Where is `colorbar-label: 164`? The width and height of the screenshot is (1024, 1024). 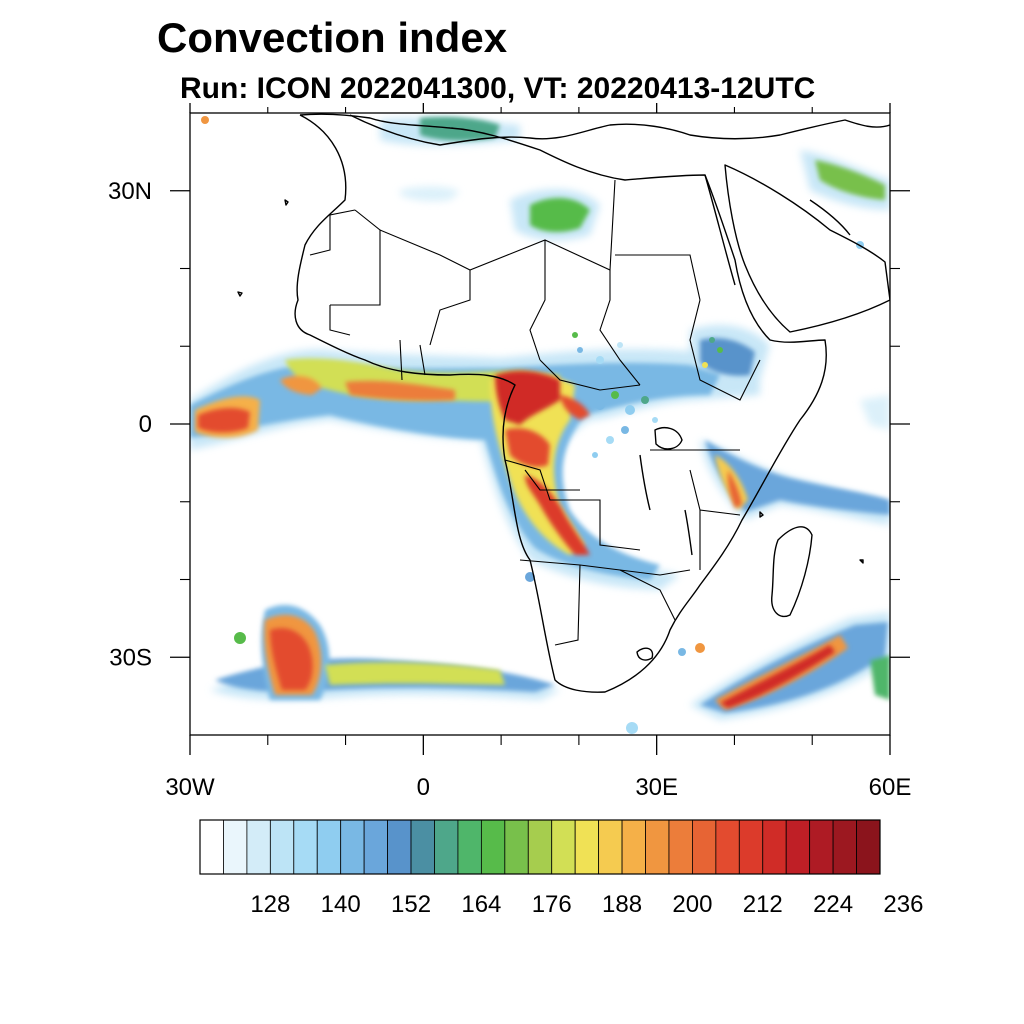 colorbar-label: 164 is located at coordinates (481, 904).